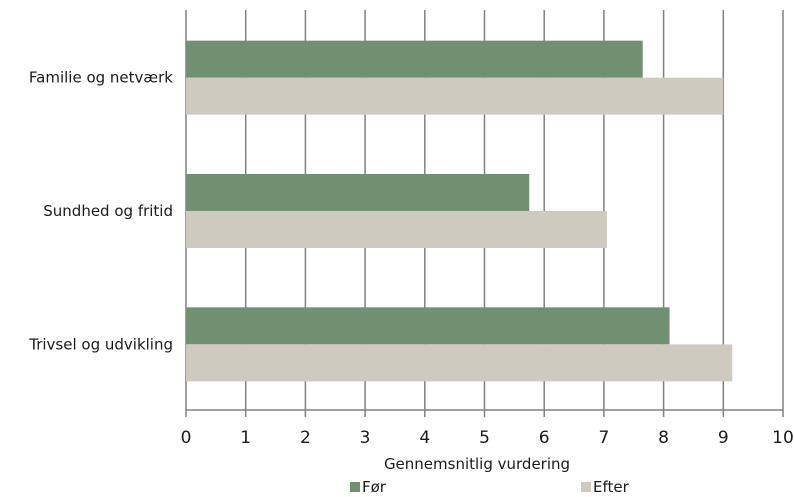  I want to click on tick-label: 10, so click(783, 438).